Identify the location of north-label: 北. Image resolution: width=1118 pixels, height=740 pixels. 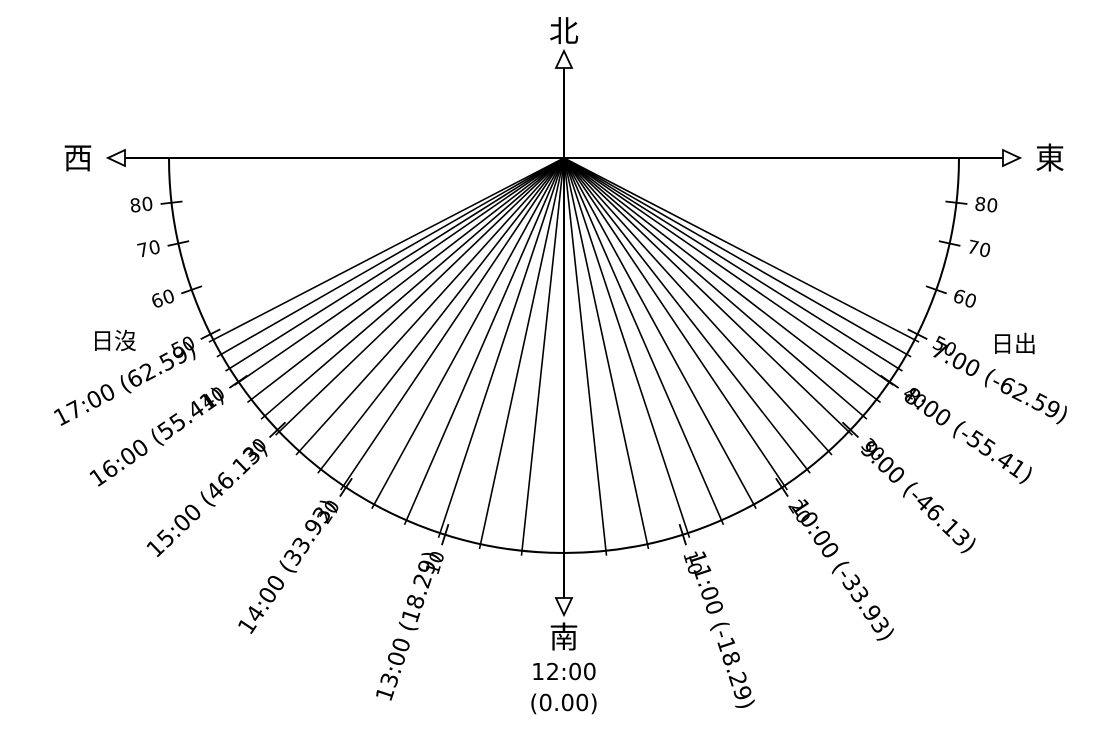
(564, 32).